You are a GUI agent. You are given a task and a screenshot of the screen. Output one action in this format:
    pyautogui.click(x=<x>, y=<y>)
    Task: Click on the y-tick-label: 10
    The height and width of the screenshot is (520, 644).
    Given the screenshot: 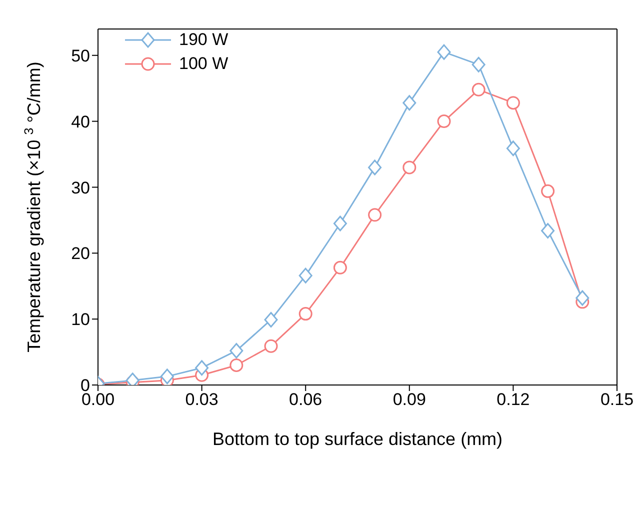 What is the action you would take?
    pyautogui.click(x=80, y=320)
    